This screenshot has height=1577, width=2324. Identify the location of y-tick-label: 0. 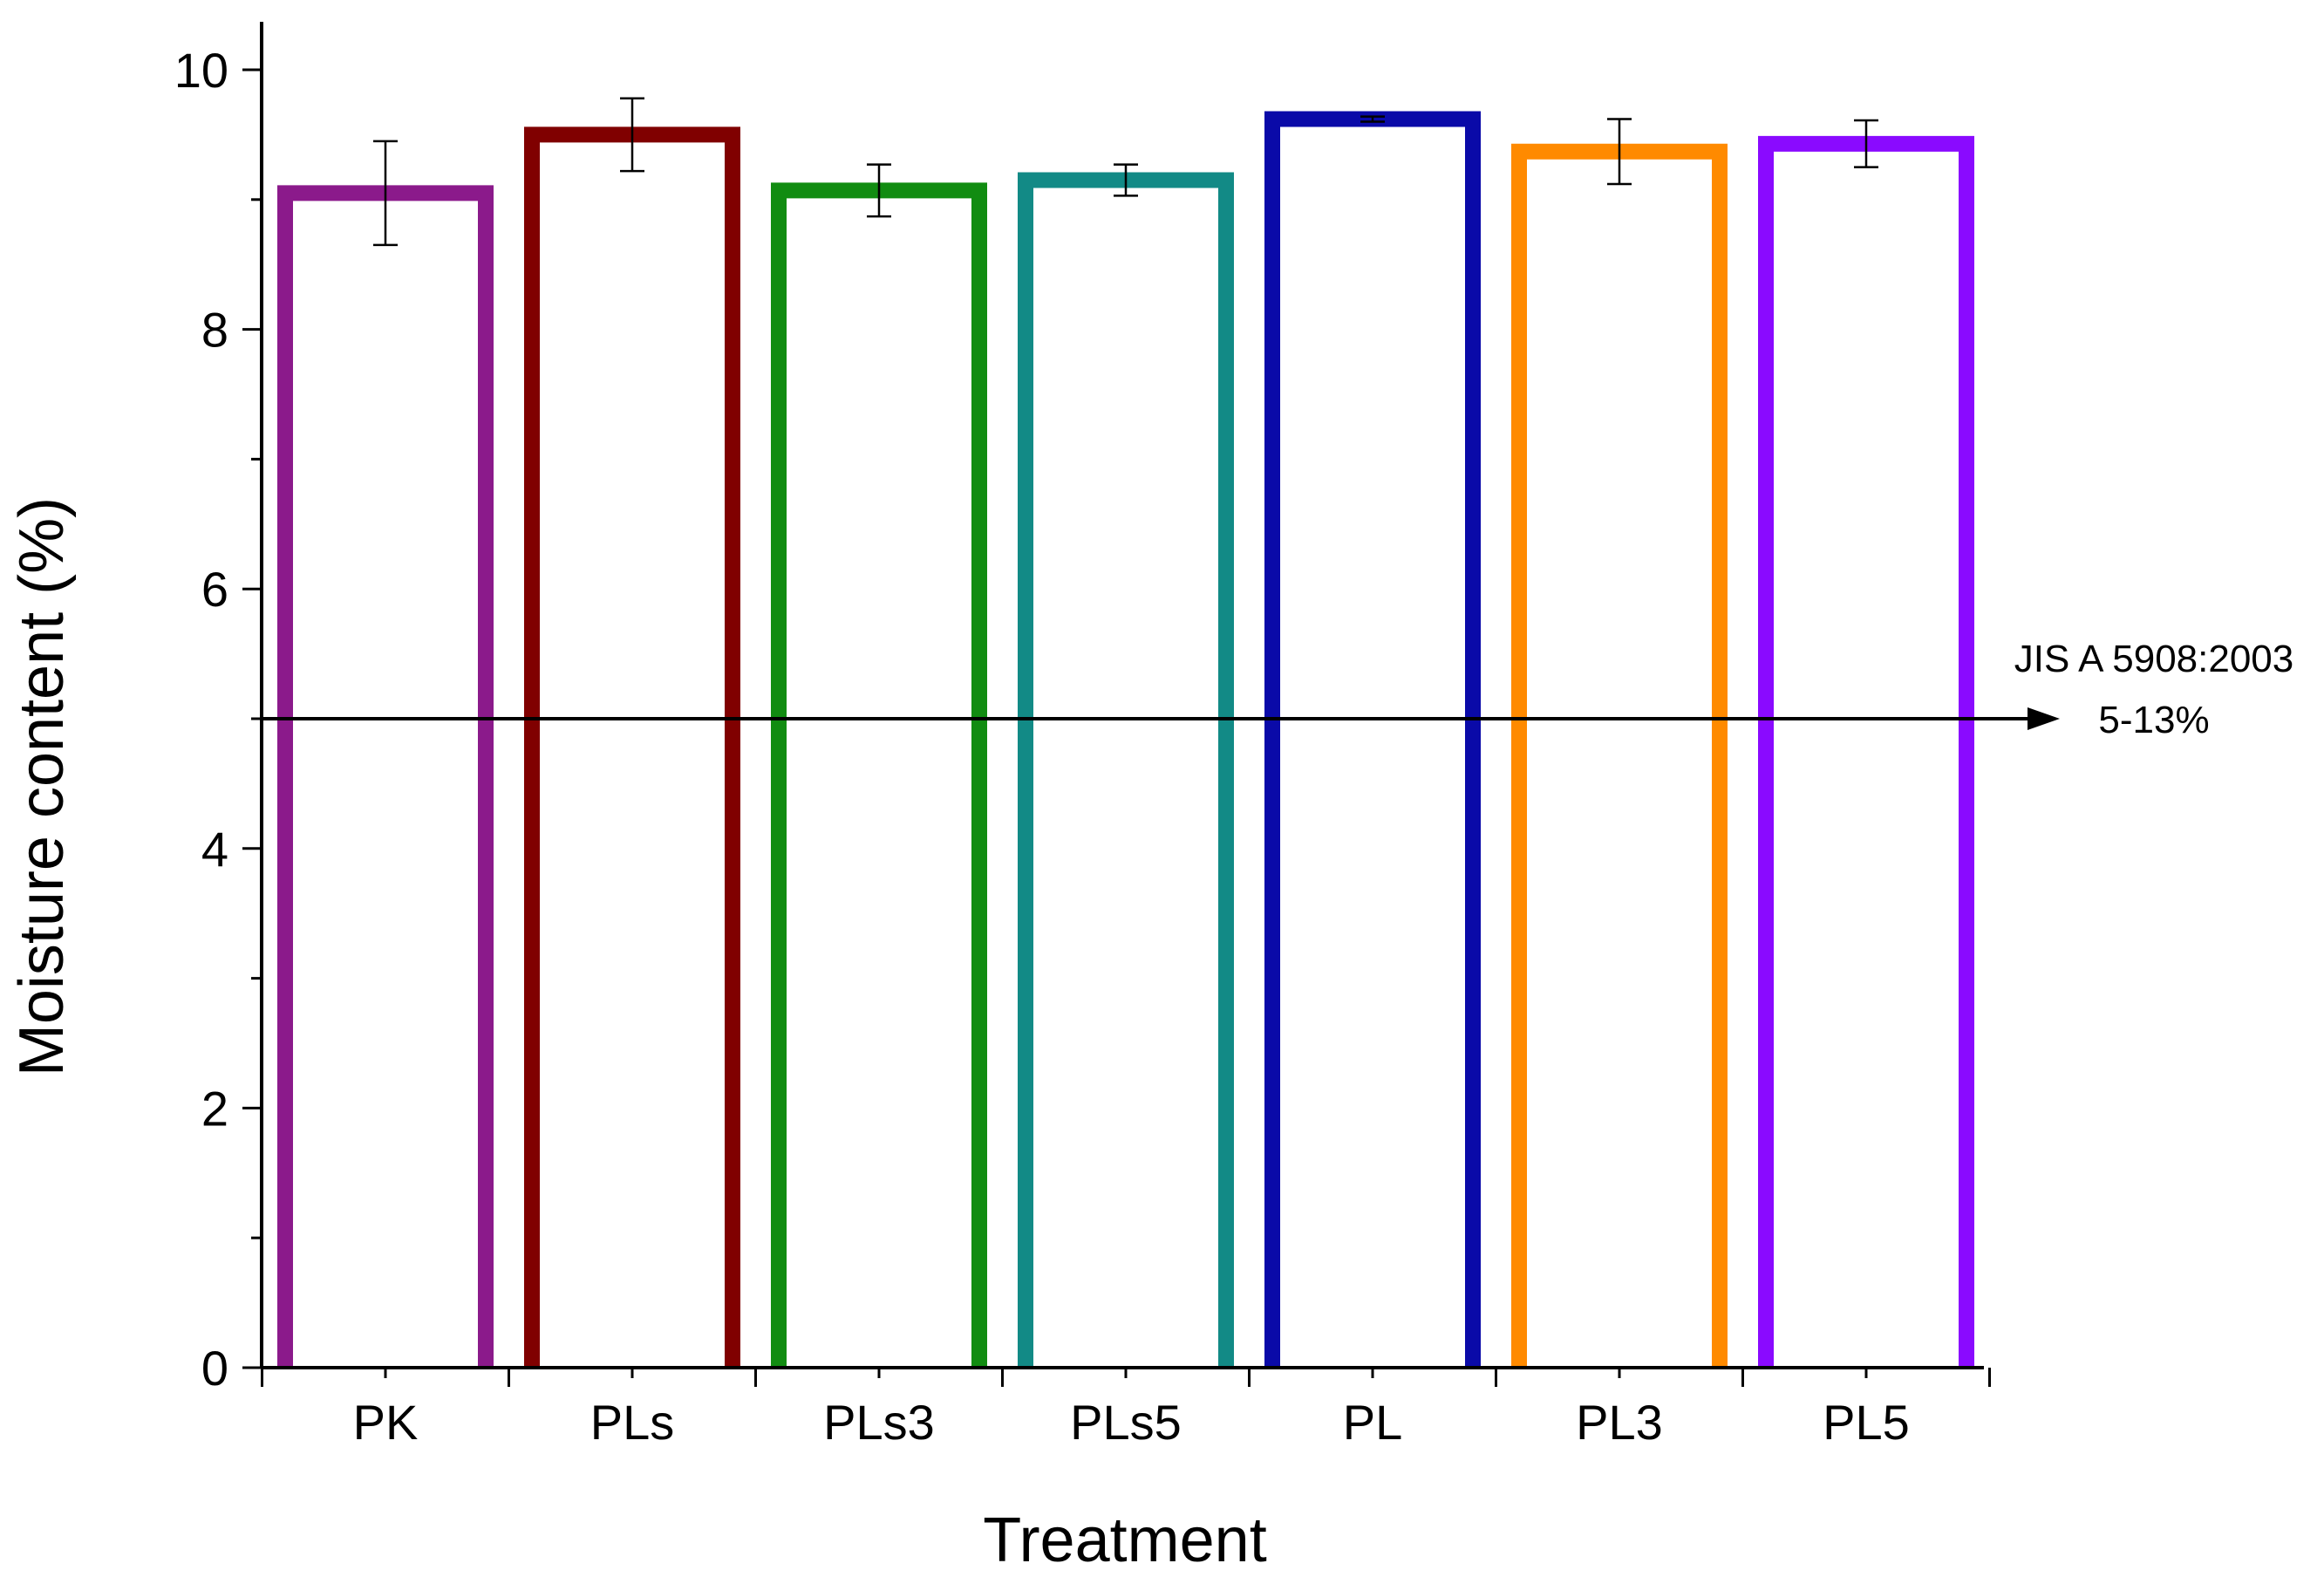
(214, 1369).